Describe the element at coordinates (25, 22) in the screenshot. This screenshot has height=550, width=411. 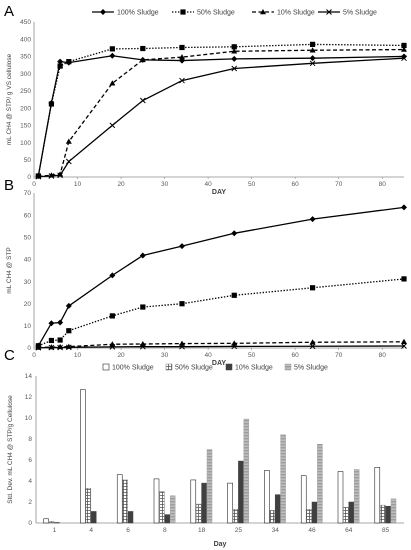
I see `y-tick-label: 450` at that location.